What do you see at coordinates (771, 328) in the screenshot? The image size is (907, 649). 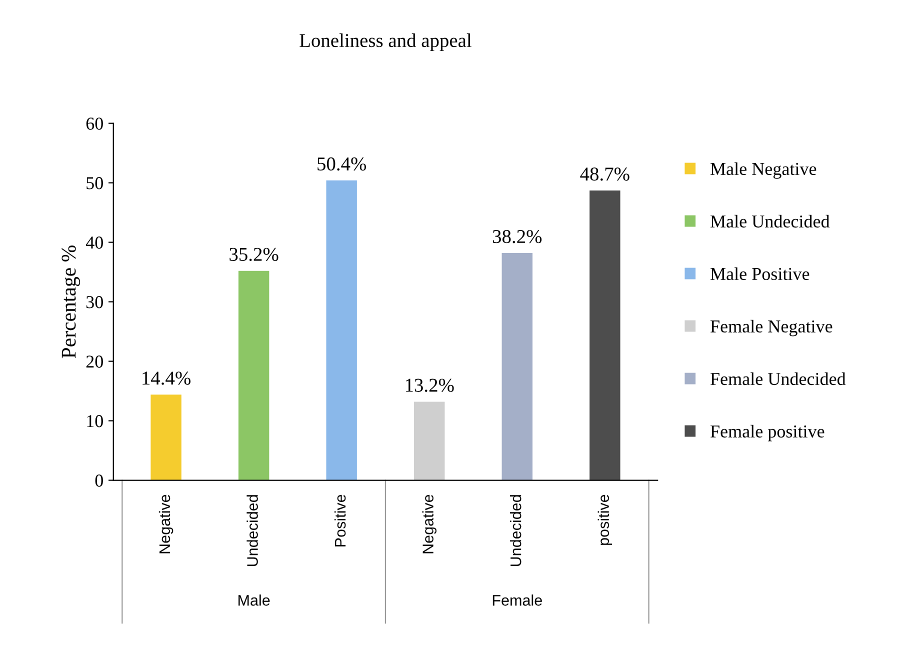 I see `legend-label: Female Negative` at bounding box center [771, 328].